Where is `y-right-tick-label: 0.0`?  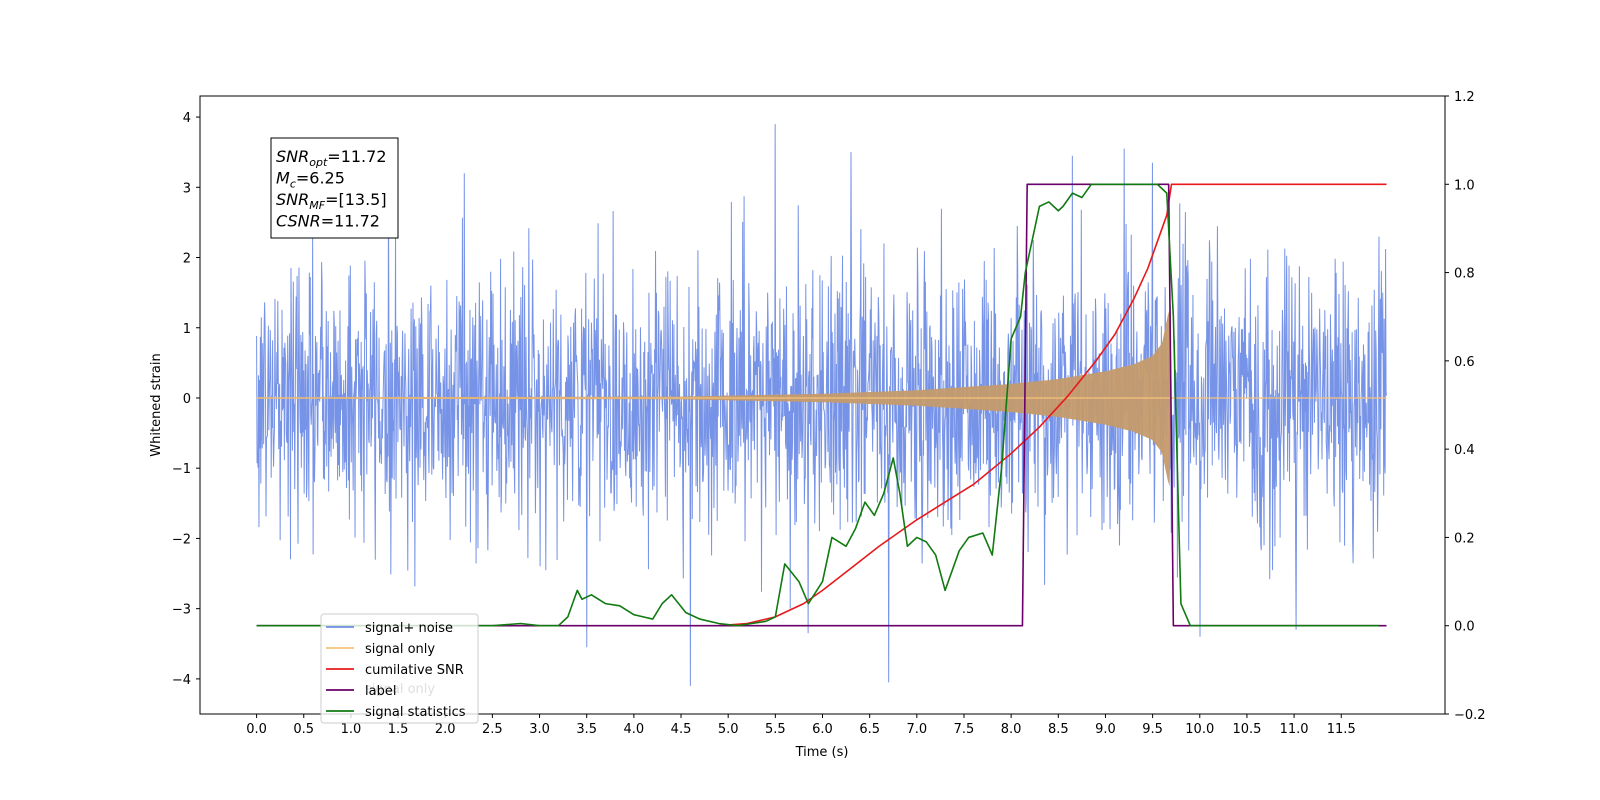
y-right-tick-label: 0.0 is located at coordinates (1464, 627).